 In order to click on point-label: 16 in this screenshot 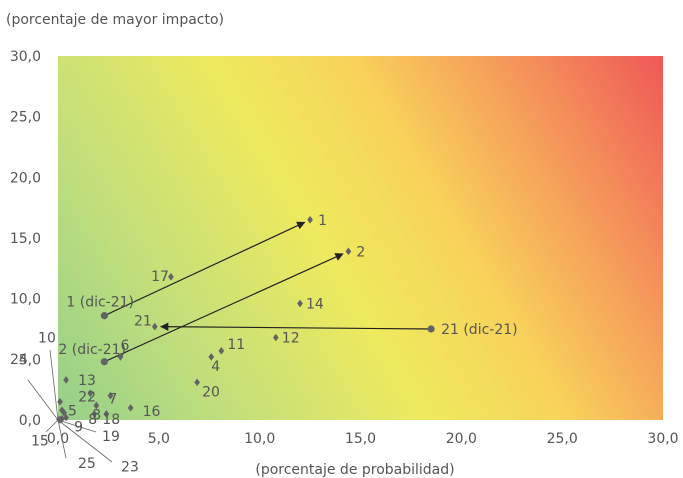, I will do `click(152, 412)`.